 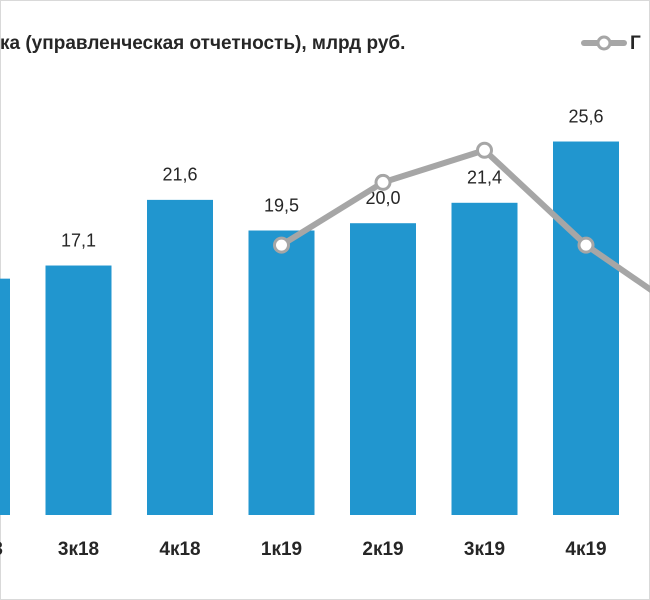 What do you see at coordinates (635, 43) in the screenshot?
I see `legend-label: Г` at bounding box center [635, 43].